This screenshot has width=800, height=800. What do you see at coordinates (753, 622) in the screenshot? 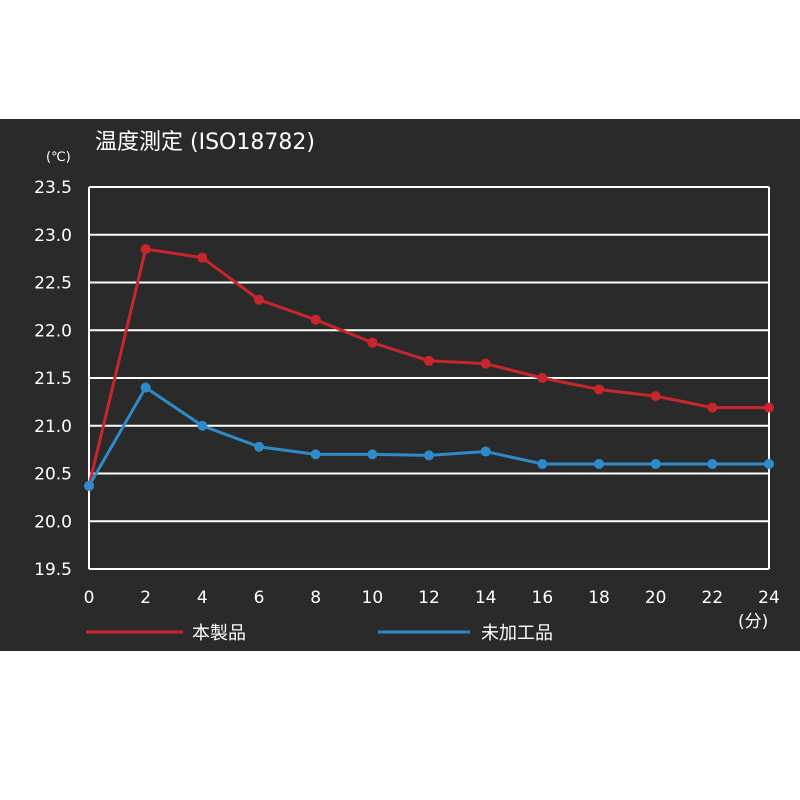
I see `x-axis-unit: (分)` at bounding box center [753, 622].